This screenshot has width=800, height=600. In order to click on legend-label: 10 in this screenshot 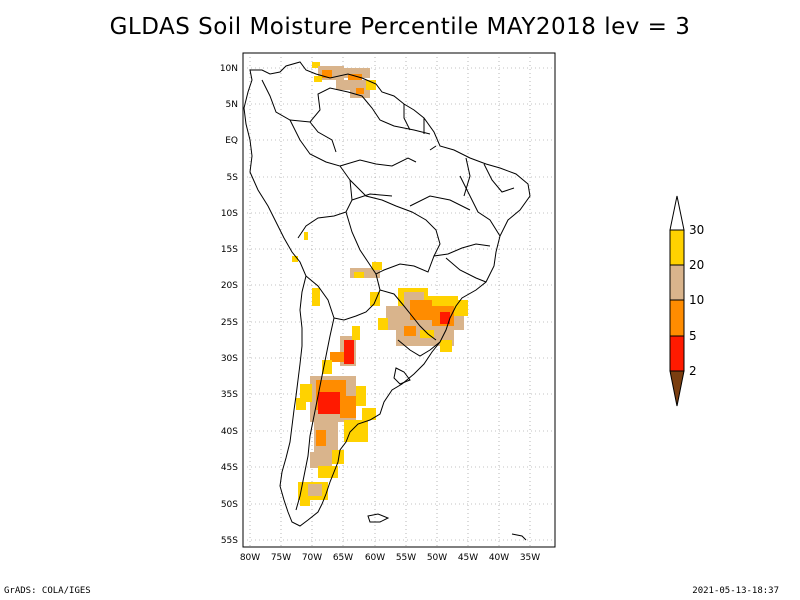, I will do `click(696, 300)`.